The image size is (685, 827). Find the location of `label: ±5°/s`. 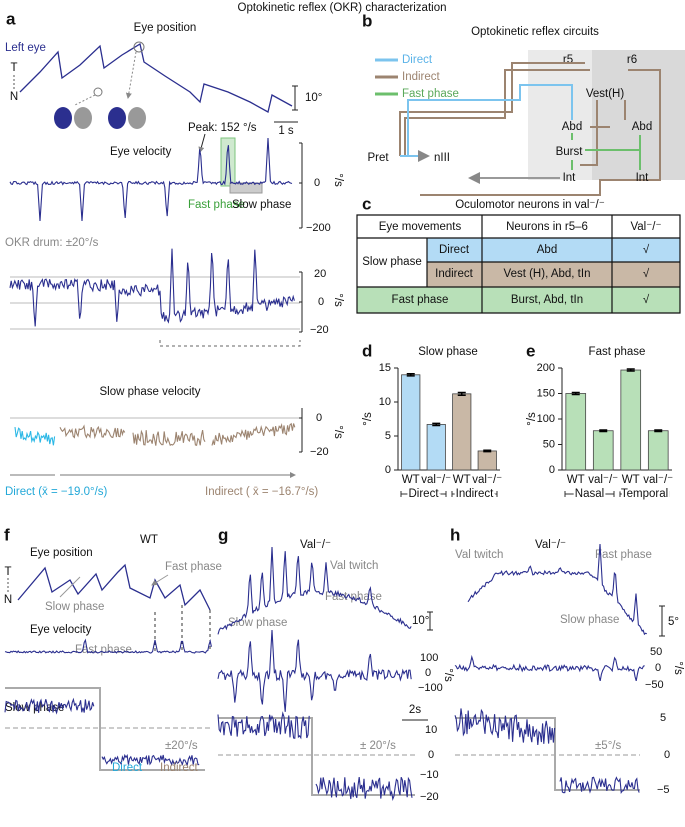

label: ±5°/s is located at coordinates (608, 746).